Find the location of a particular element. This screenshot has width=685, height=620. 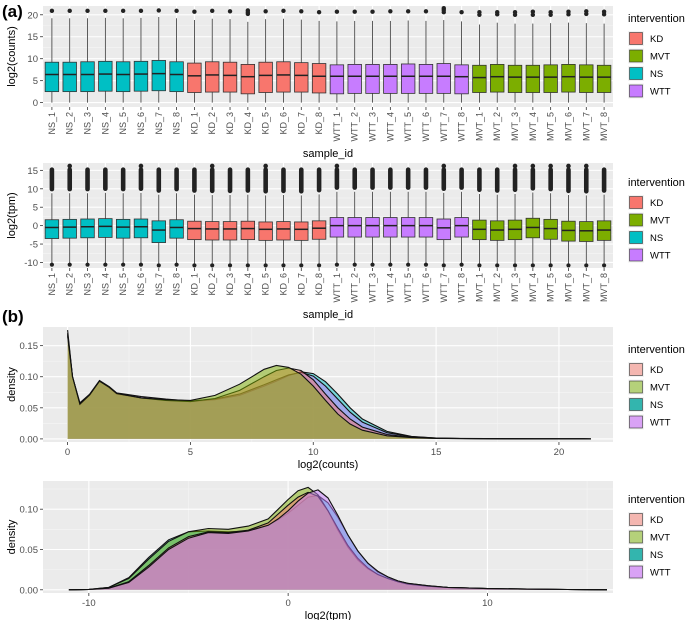

y-tick-label: -10 is located at coordinates (31, 263).